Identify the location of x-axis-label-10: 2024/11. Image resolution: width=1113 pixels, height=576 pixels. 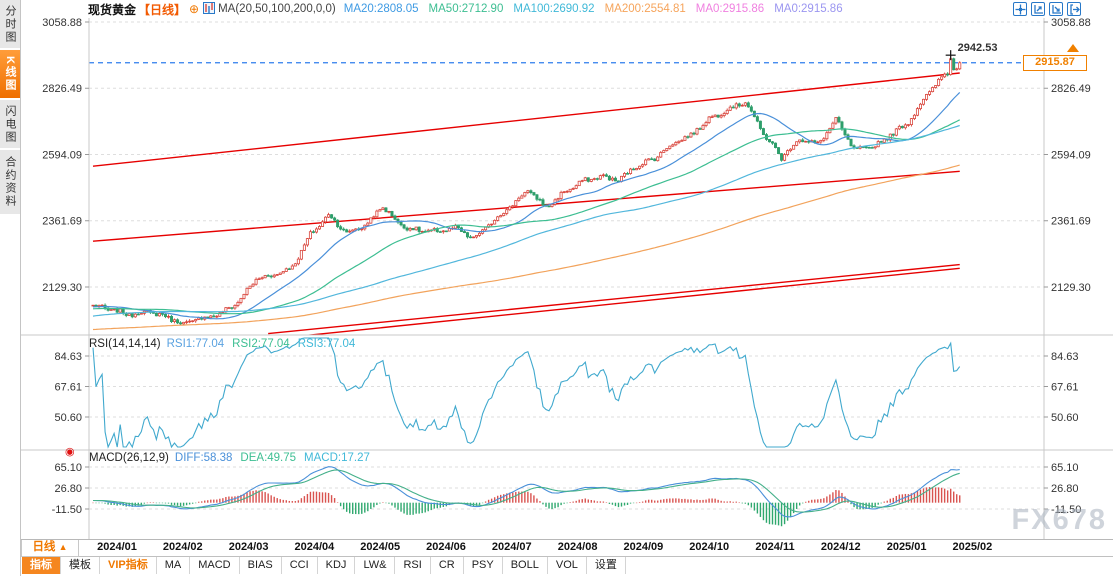
(775, 547).